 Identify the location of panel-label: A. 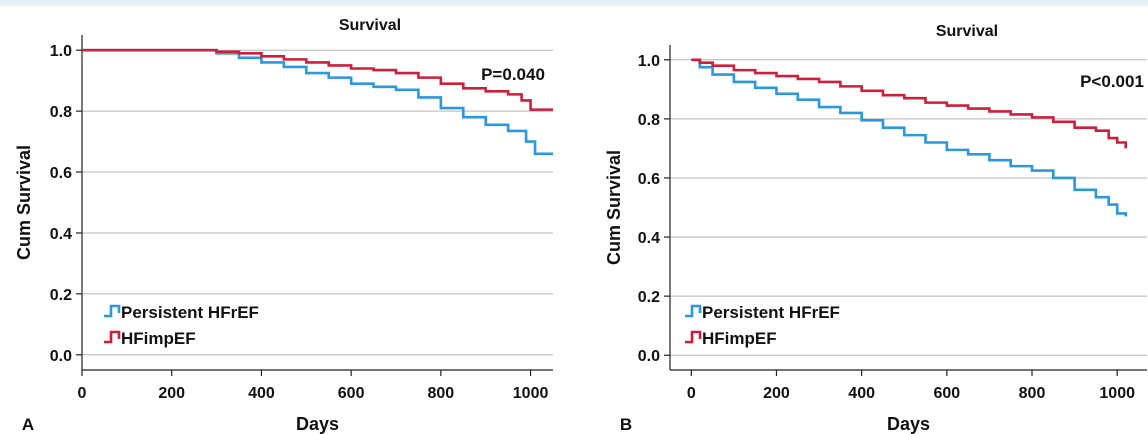
(28, 424).